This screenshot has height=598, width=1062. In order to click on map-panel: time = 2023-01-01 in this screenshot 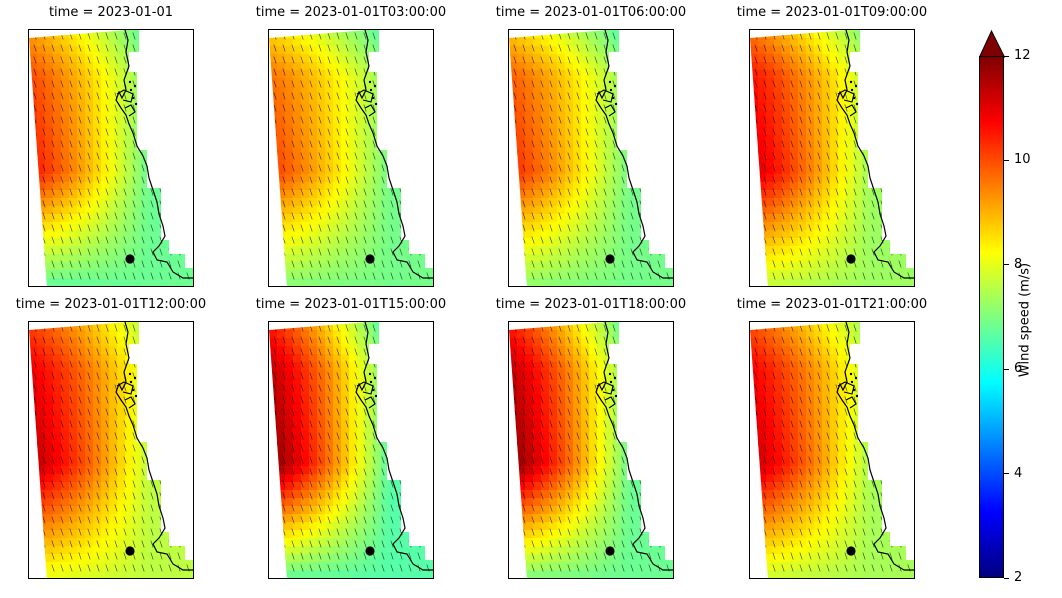, I will do `click(111, 146)`.